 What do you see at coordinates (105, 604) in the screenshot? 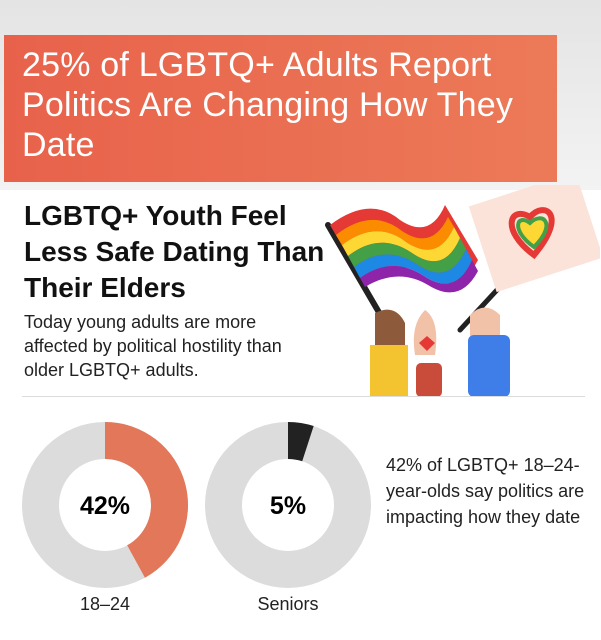
I see `donut-category-label: 18–24` at bounding box center [105, 604].